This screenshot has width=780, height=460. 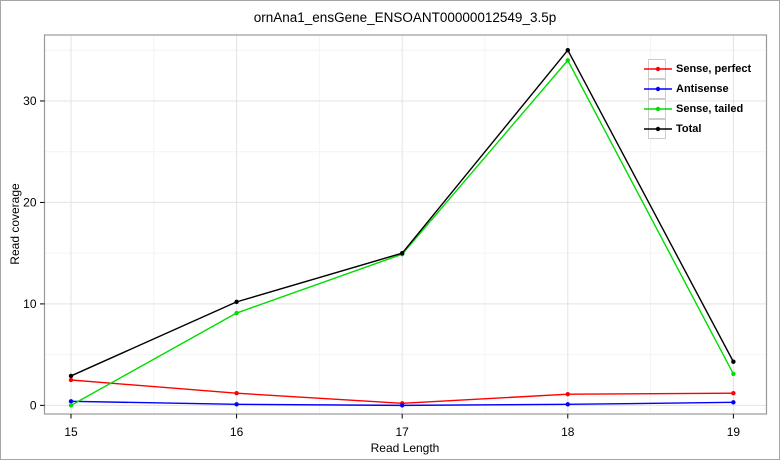 What do you see at coordinates (30, 304) in the screenshot?
I see `y-tick-label: 10` at bounding box center [30, 304].